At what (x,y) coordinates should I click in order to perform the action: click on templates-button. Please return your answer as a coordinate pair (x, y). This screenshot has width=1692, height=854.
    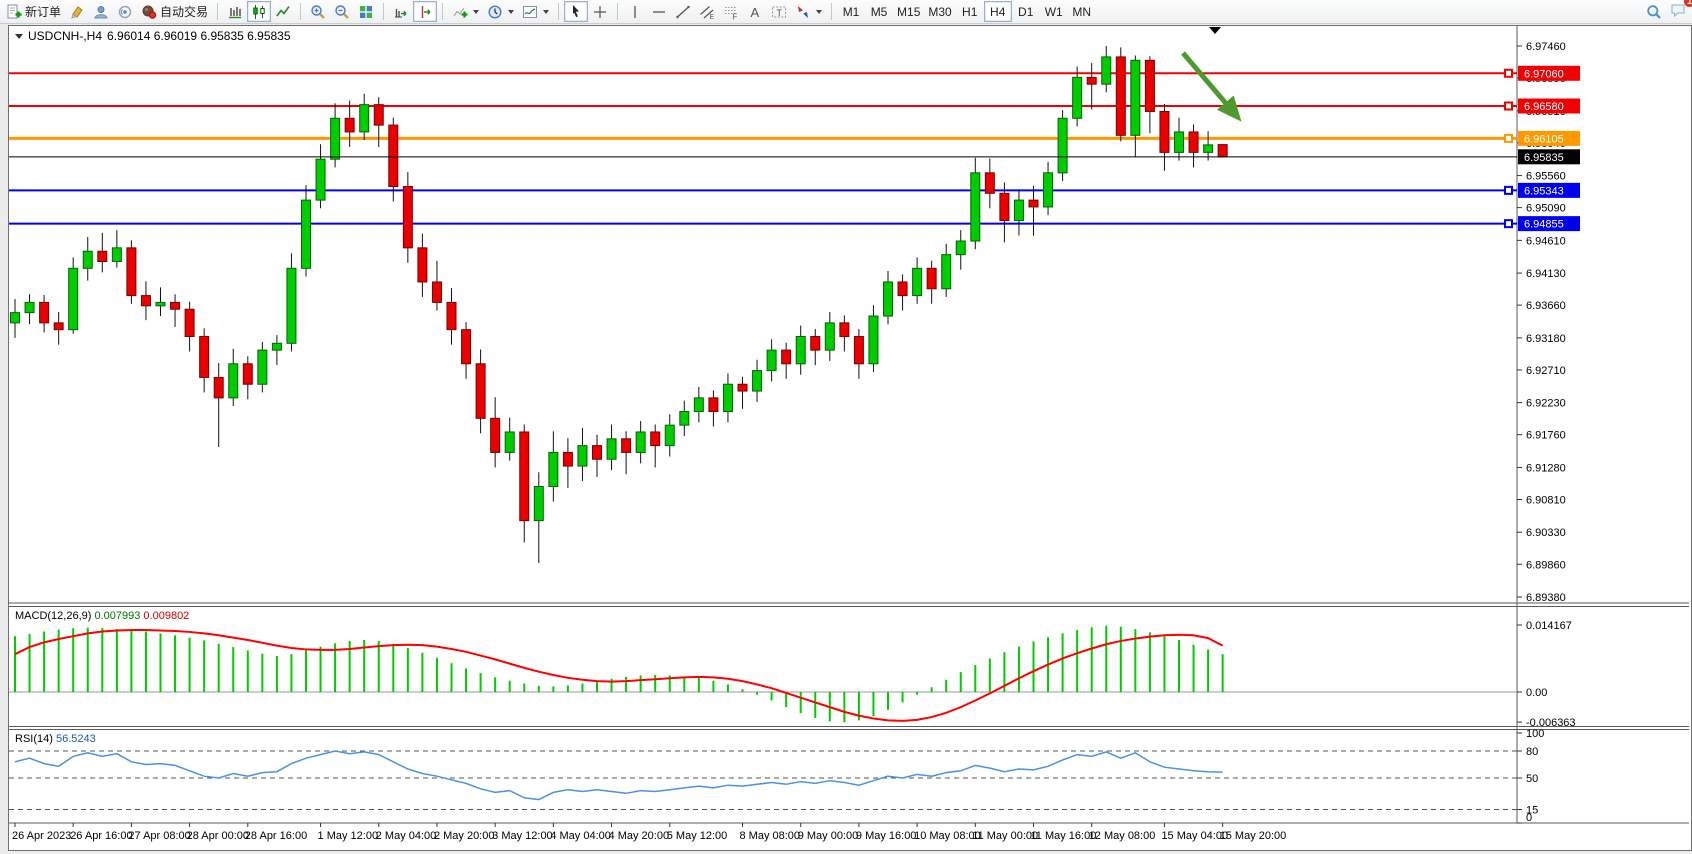
    Looking at the image, I should click on (535, 11).